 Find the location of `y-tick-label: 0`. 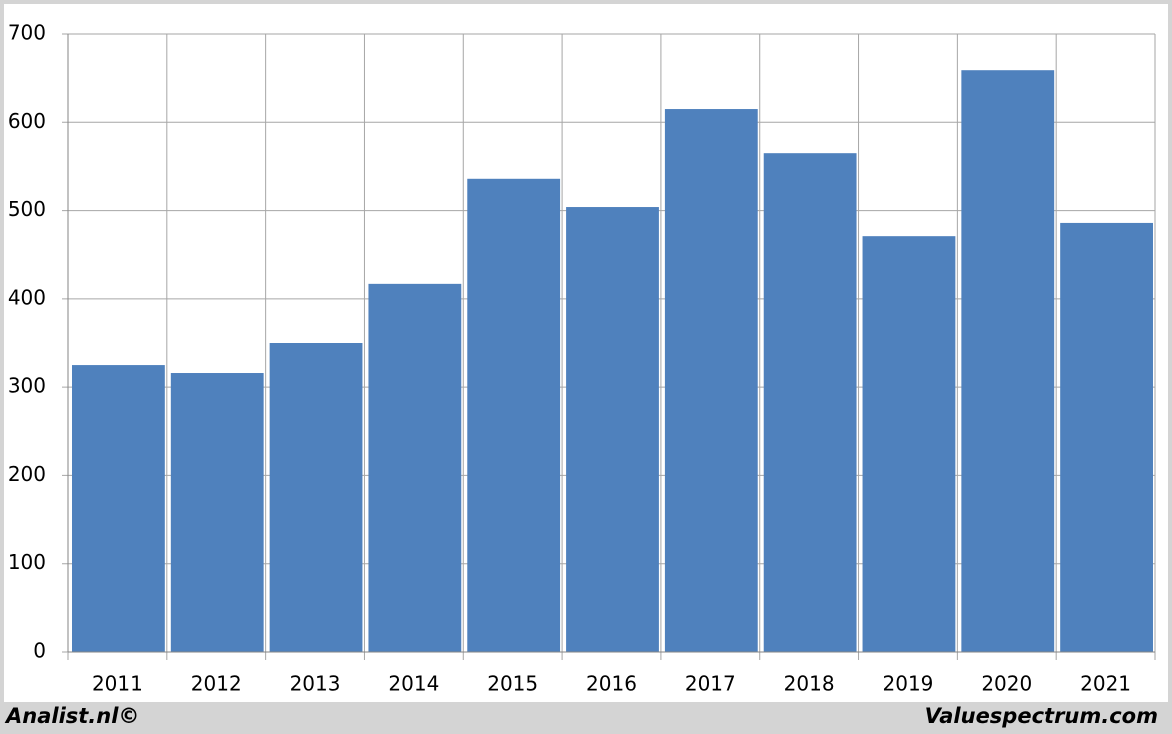

y-tick-label: 0 is located at coordinates (39, 651).